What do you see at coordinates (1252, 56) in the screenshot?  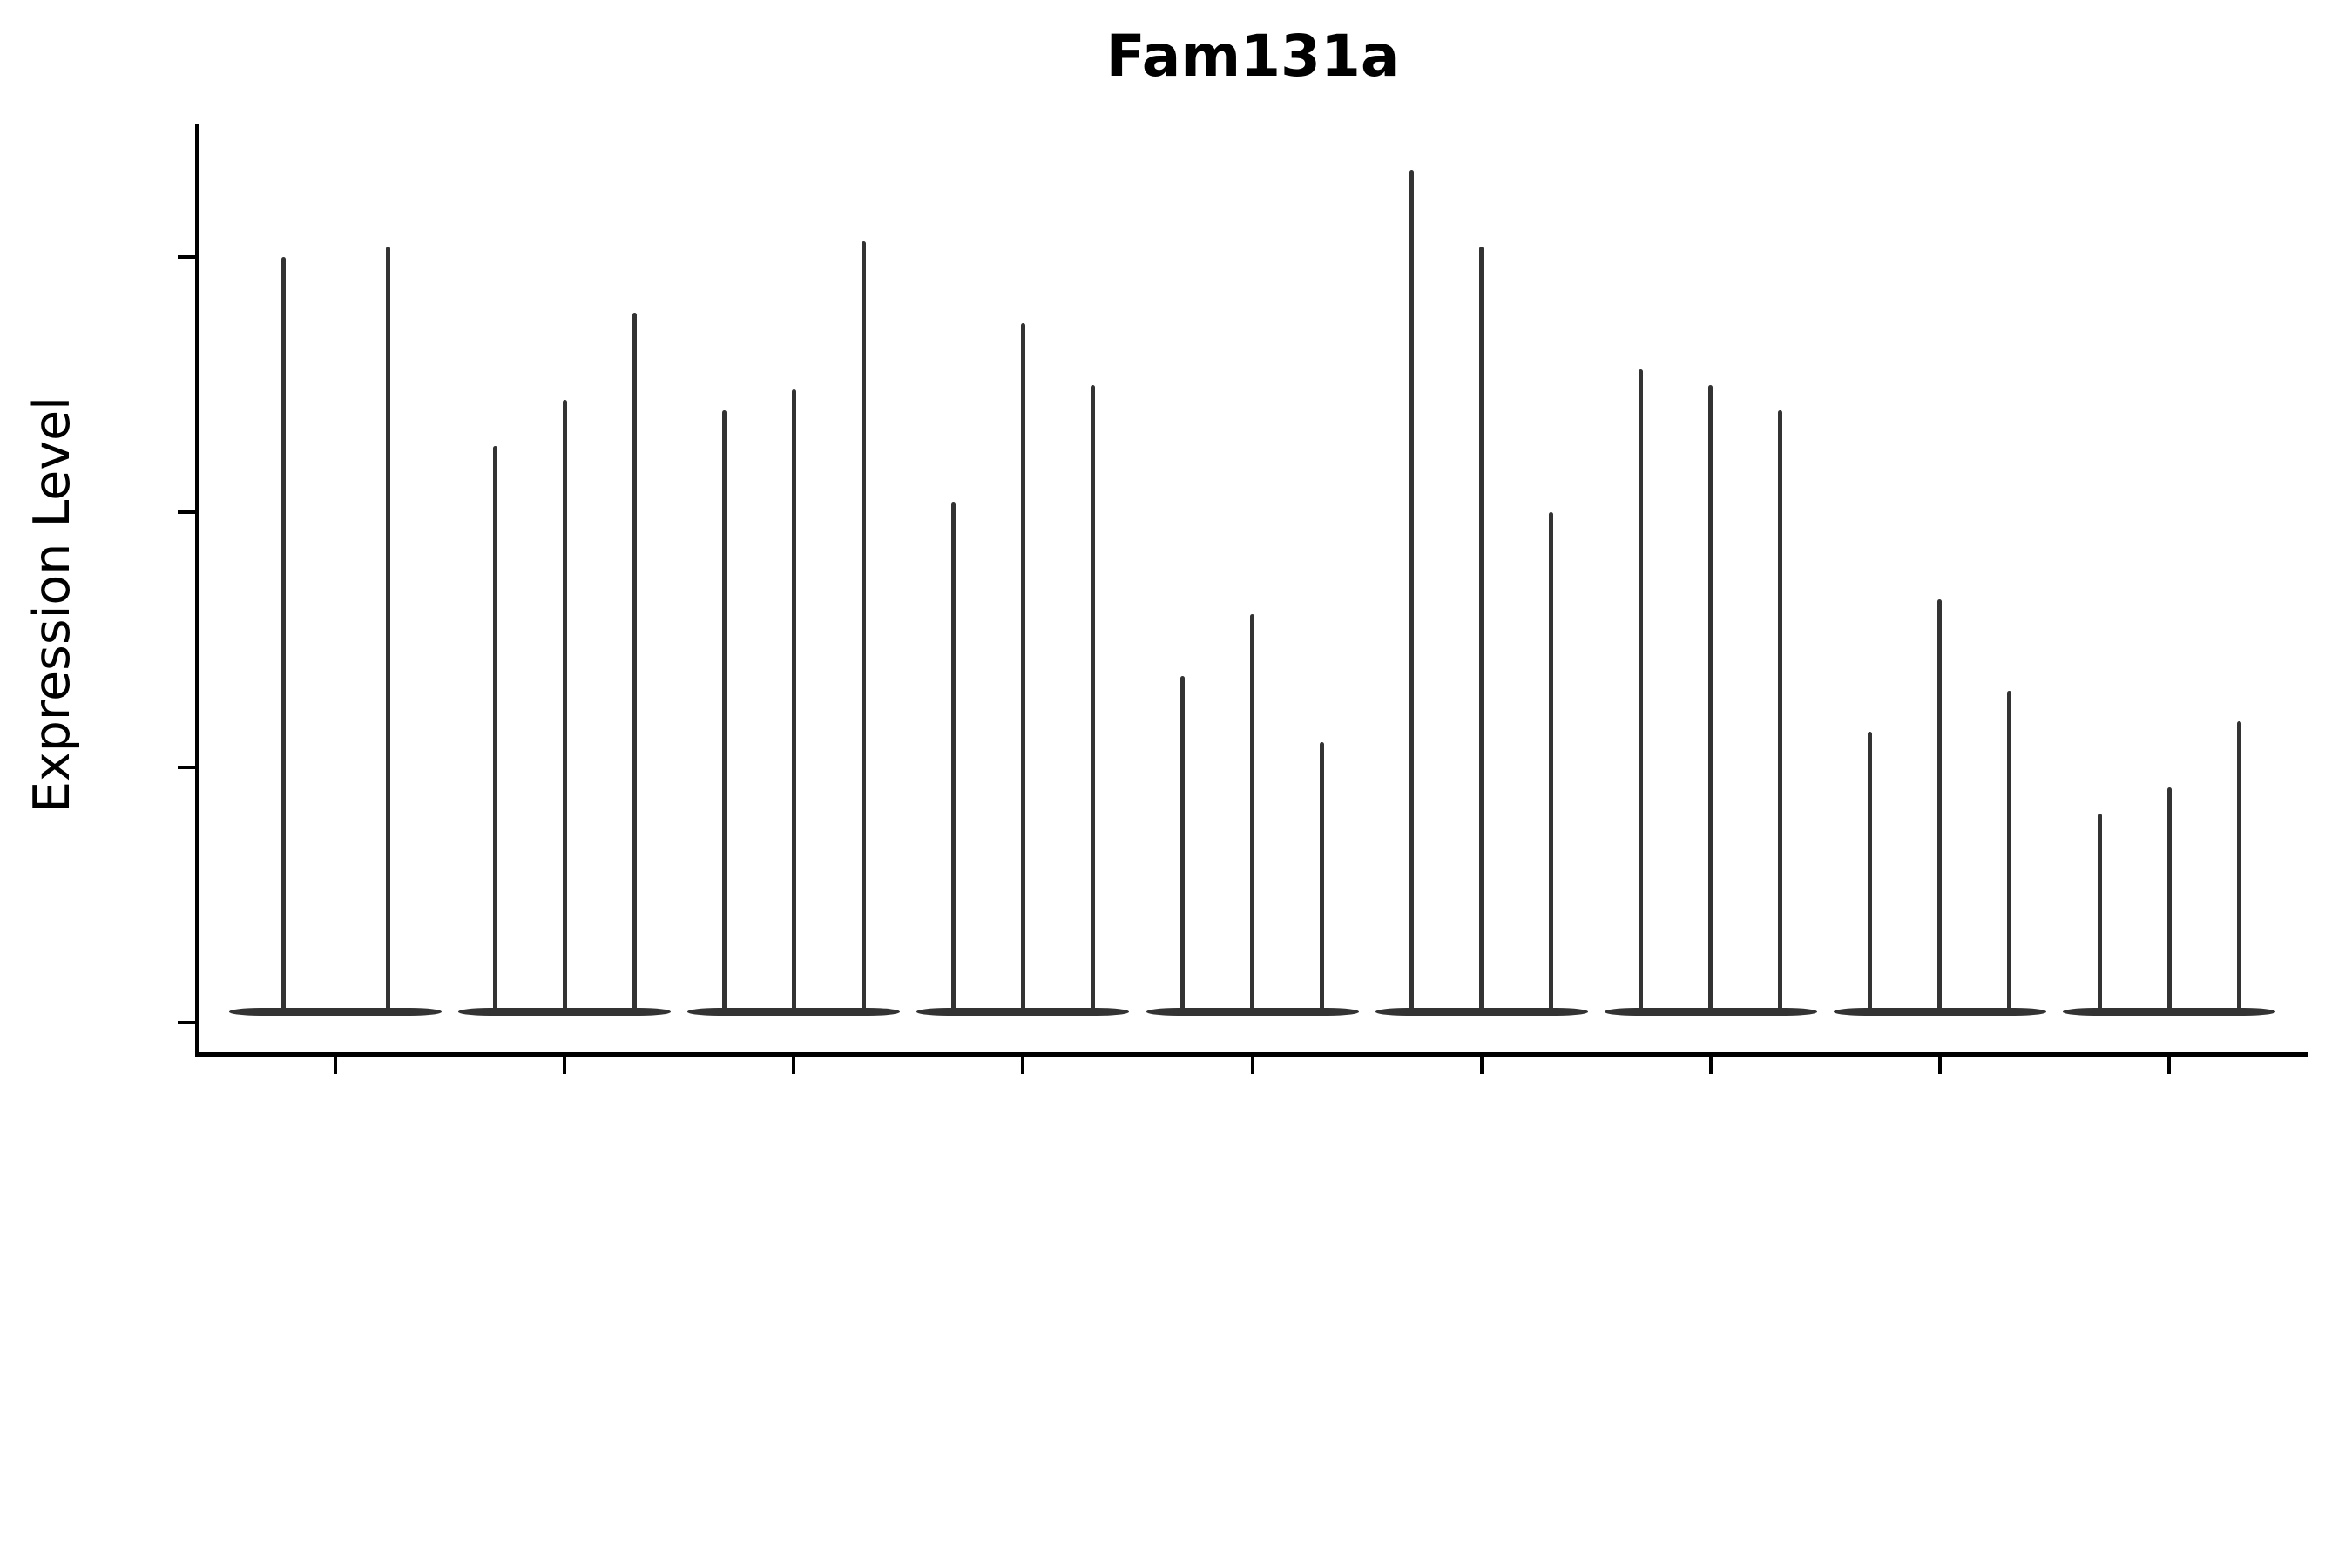 I see `chart-title: Fam131a` at bounding box center [1252, 56].